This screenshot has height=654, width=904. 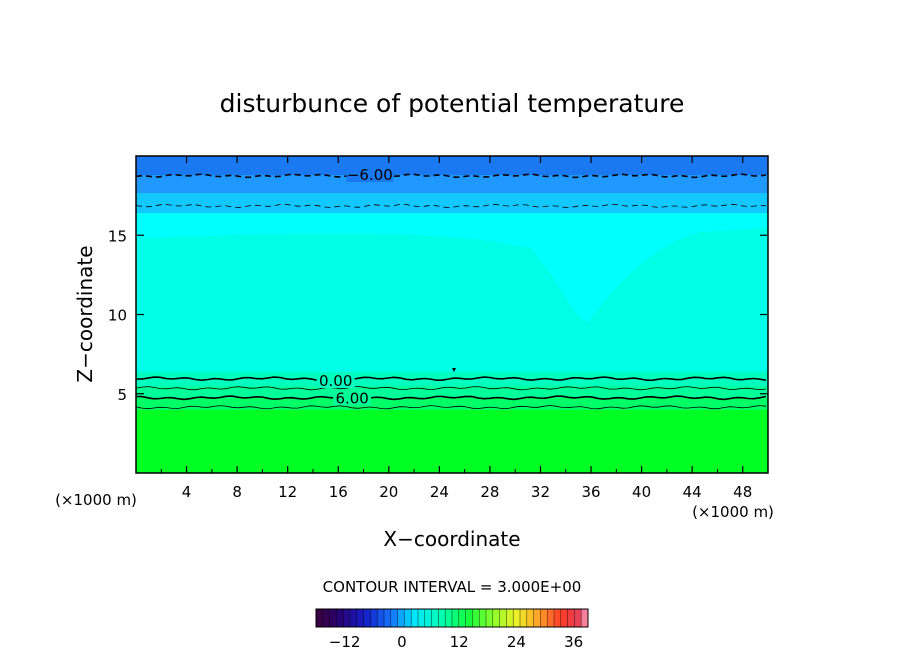 I want to click on contour-fill-top, so click(x=452, y=165).